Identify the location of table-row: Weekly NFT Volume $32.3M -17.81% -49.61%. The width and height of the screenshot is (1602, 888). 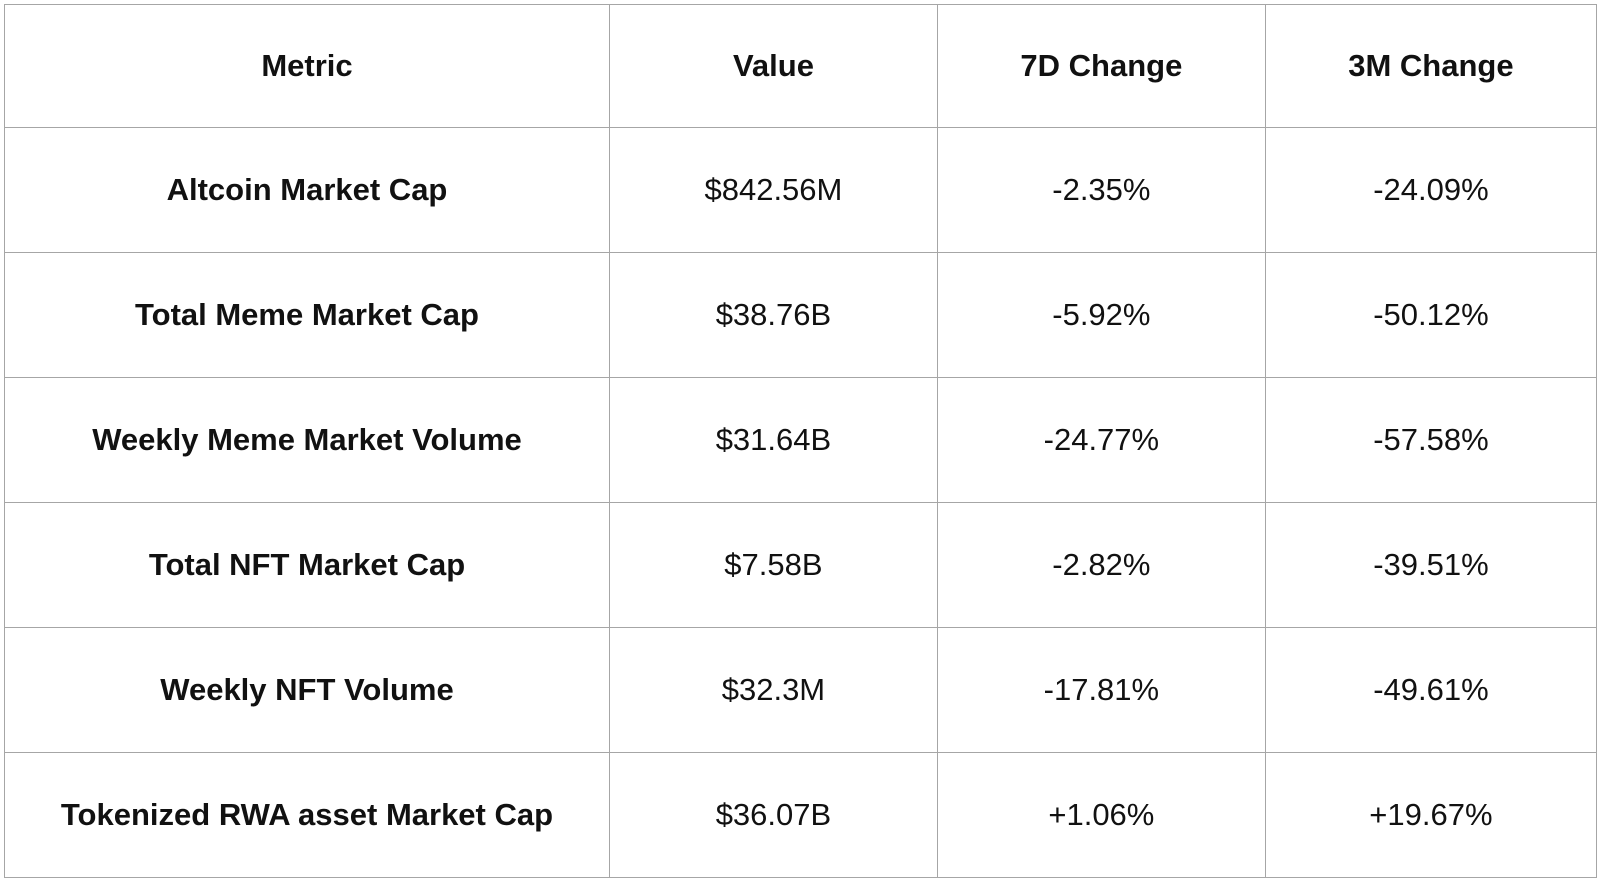
(801, 690).